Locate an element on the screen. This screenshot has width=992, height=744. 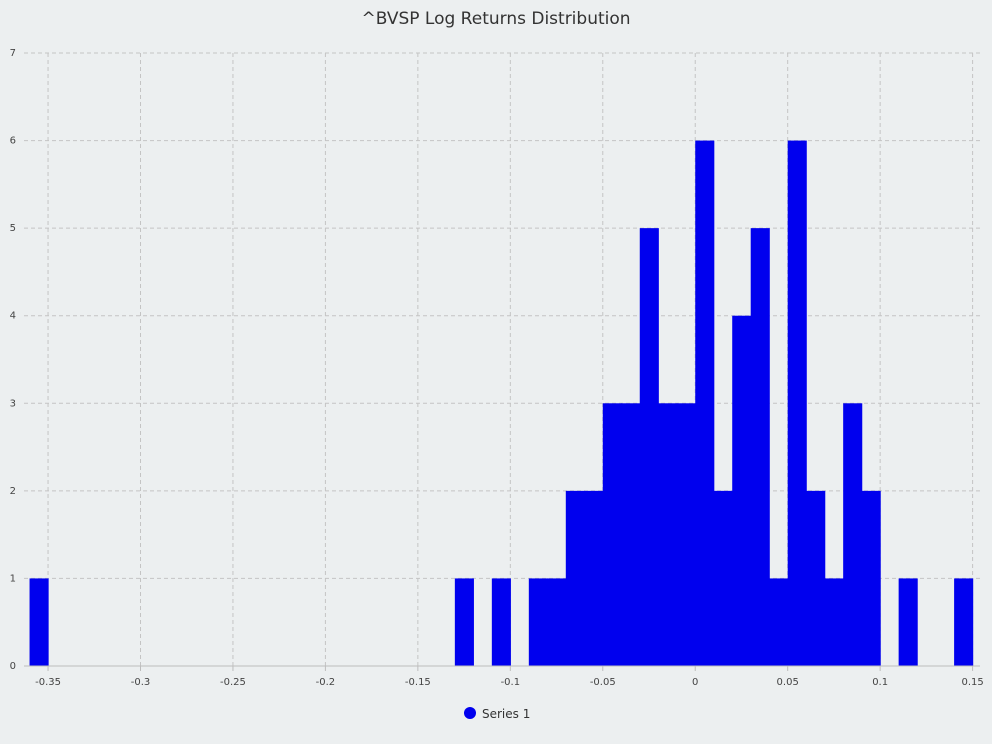
y-tick-label: 0 is located at coordinates (13, 666).